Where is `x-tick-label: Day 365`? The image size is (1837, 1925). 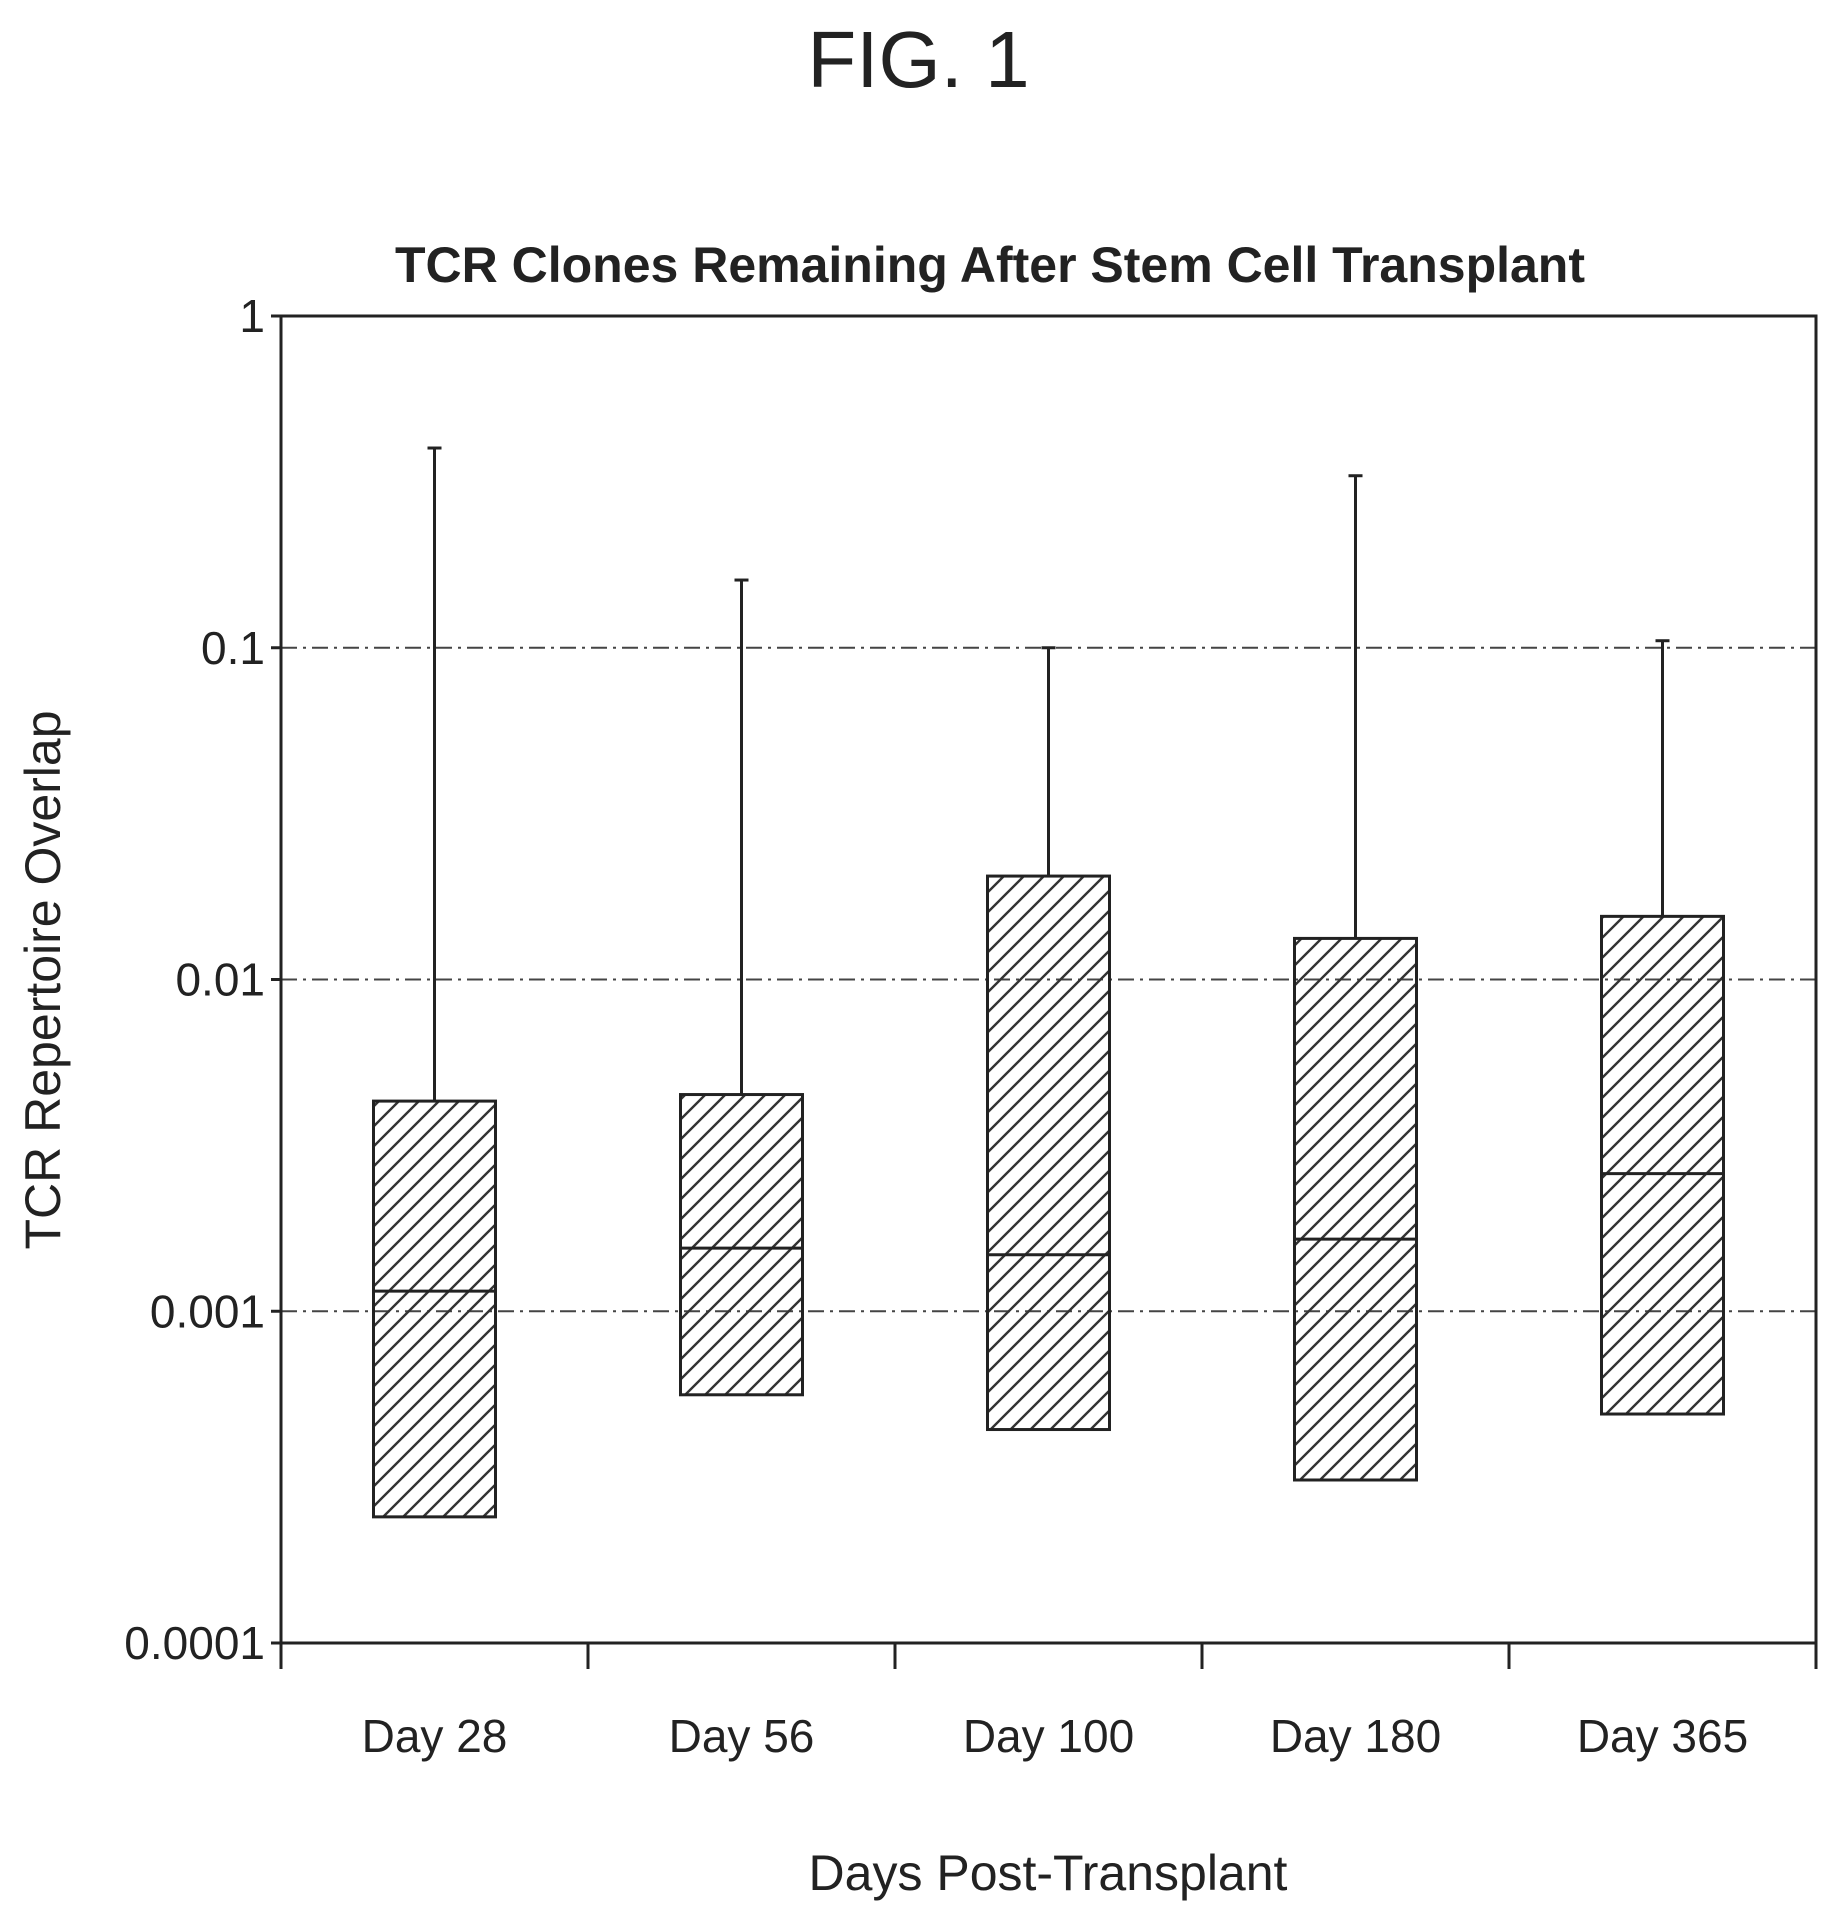
x-tick-label: Day 365 is located at coordinates (1662, 1736).